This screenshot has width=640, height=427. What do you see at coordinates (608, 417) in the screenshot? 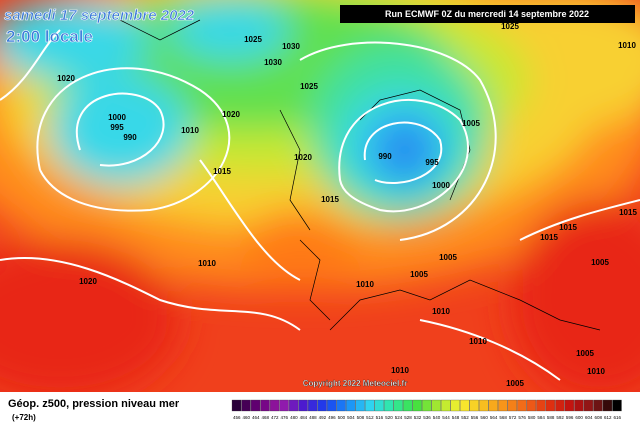
I see `legend-label: 612` at bounding box center [608, 417].